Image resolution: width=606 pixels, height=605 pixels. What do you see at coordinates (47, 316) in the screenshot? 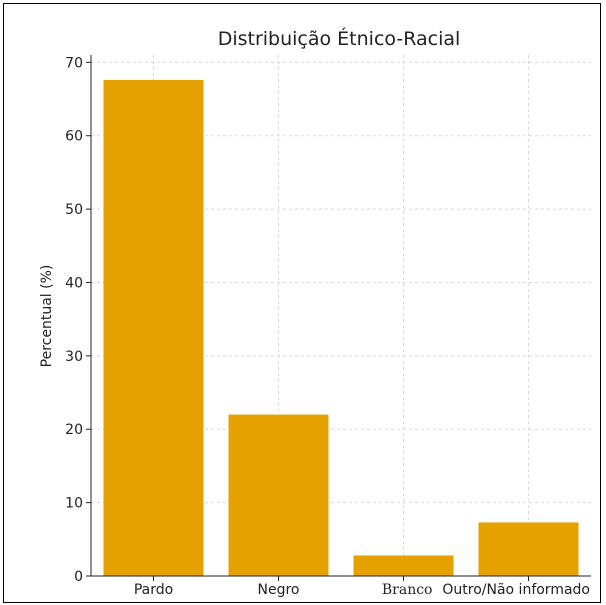
I see `y-axis-label: Percentual (%)` at bounding box center [47, 316].